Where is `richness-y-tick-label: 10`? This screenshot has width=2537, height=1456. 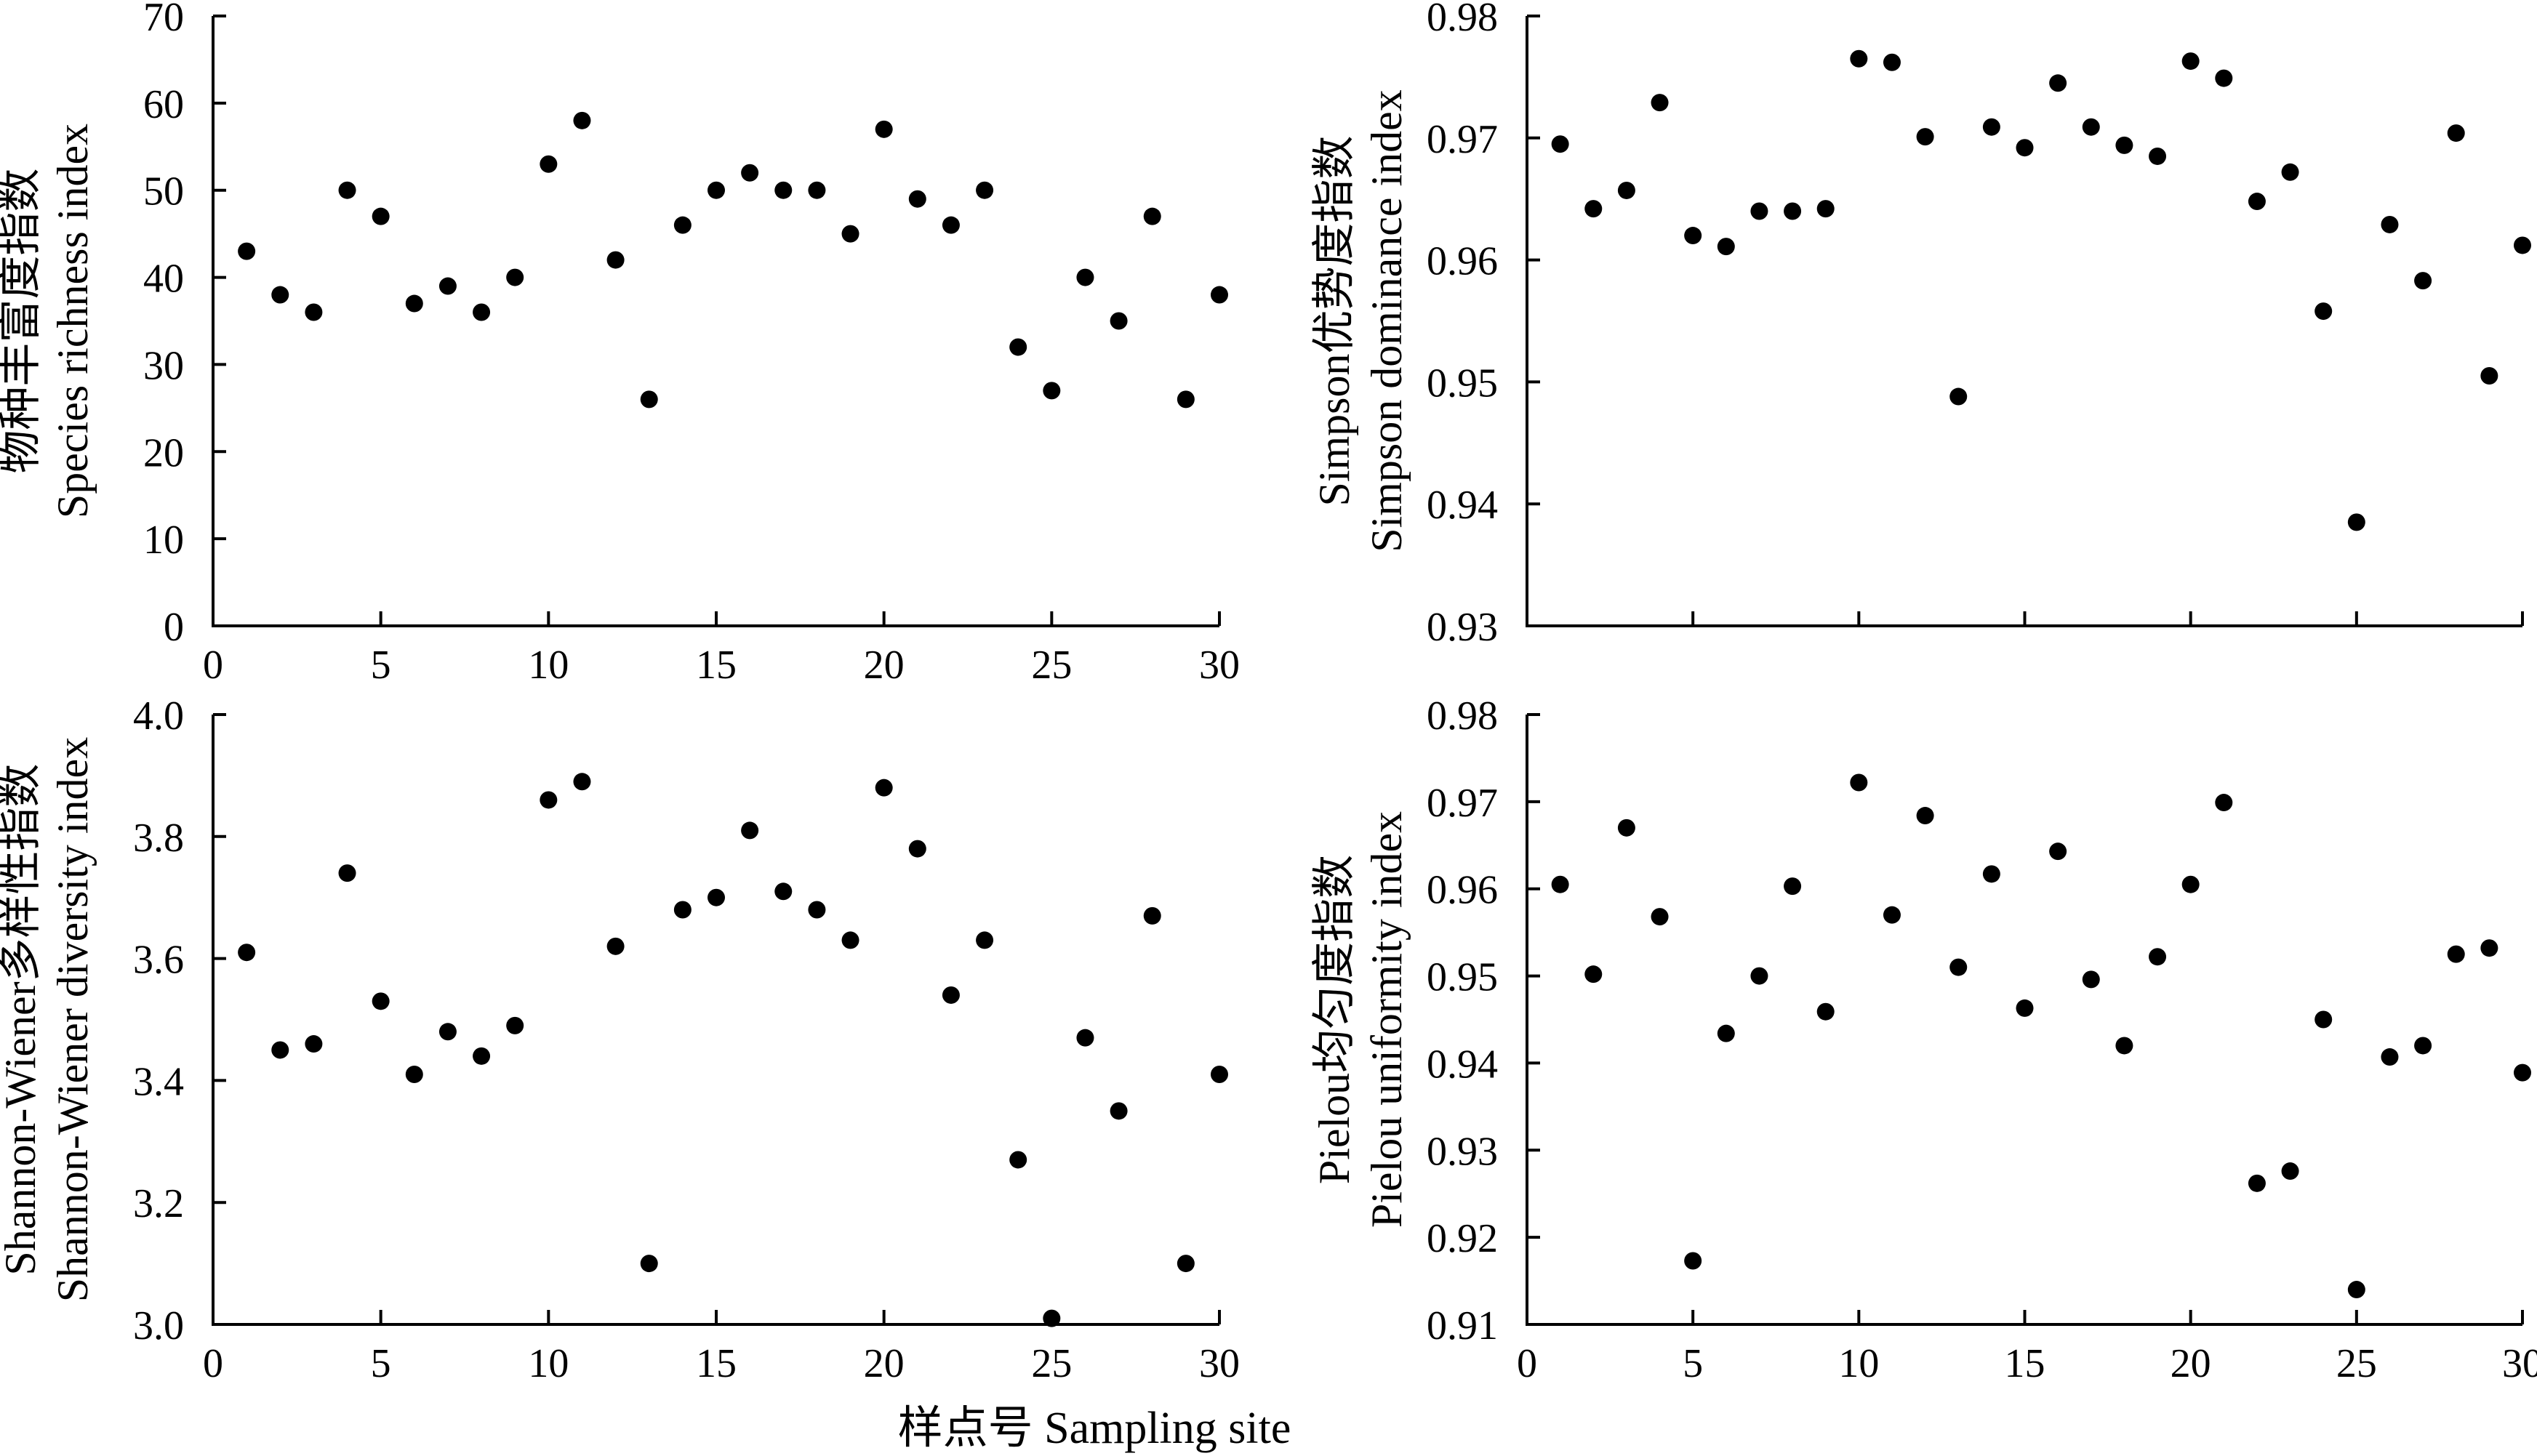
richness-y-tick-label: 10 is located at coordinates (163, 540).